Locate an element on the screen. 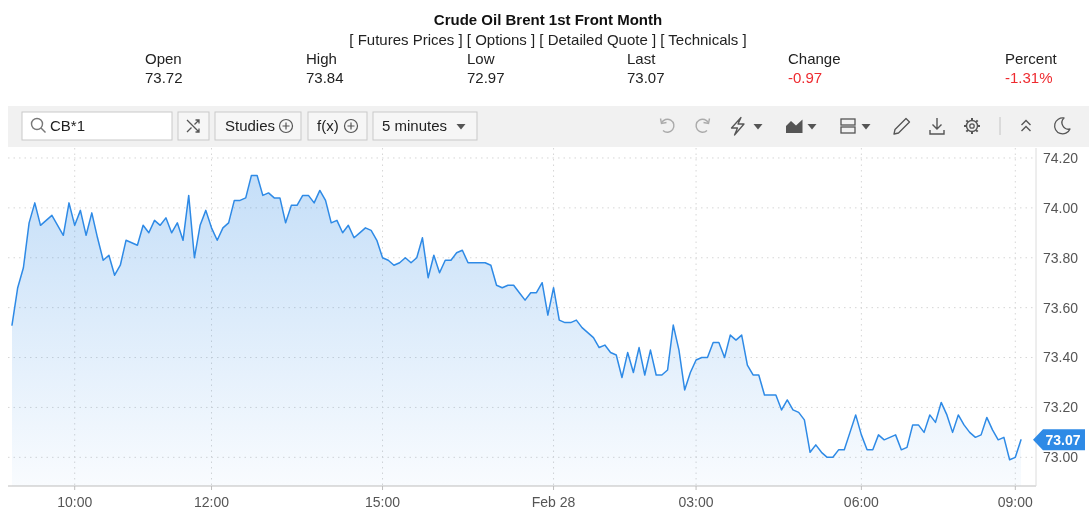  text: Percent is located at coordinates (1031, 58).